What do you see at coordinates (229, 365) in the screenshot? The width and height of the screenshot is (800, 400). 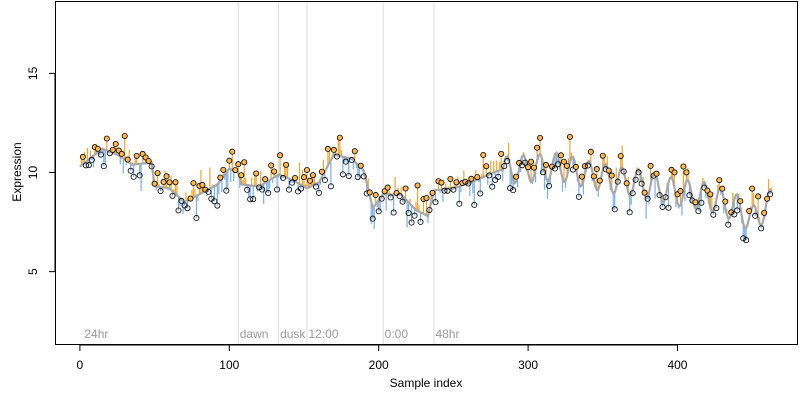 I see `x-tick-label-1: 100` at bounding box center [229, 365].